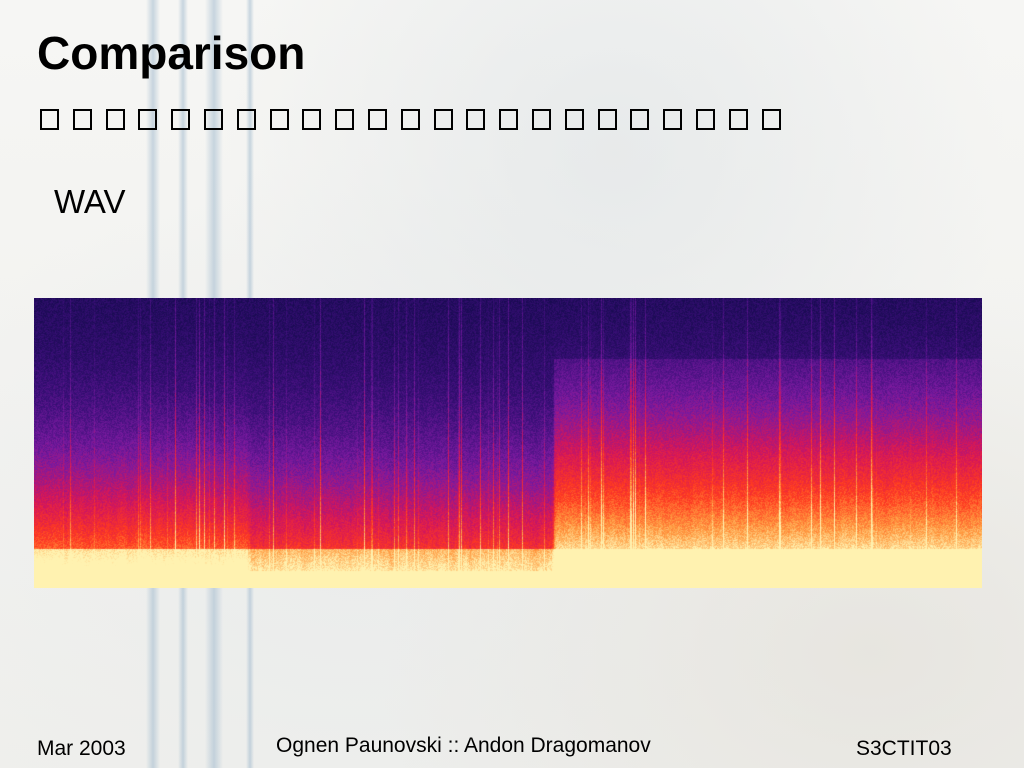  Describe the element at coordinates (463, 745) in the screenshot. I see `footer-authors: Ognen Paunovski :: Andon Dragomanov` at that location.